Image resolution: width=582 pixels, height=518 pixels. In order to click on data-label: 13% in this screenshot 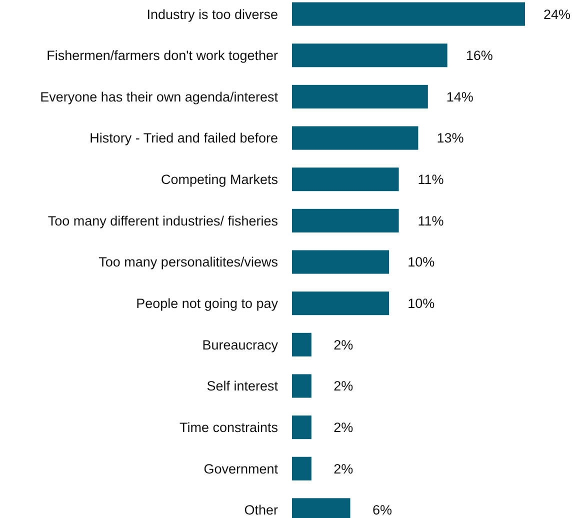, I will do `click(450, 138)`.